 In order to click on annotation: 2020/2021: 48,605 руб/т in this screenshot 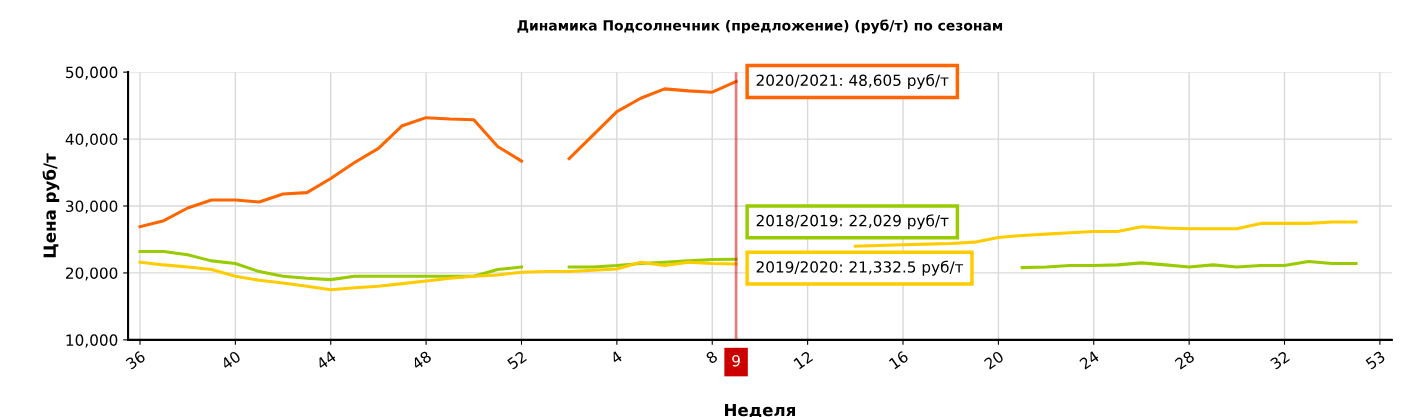, I will do `click(852, 81)`.